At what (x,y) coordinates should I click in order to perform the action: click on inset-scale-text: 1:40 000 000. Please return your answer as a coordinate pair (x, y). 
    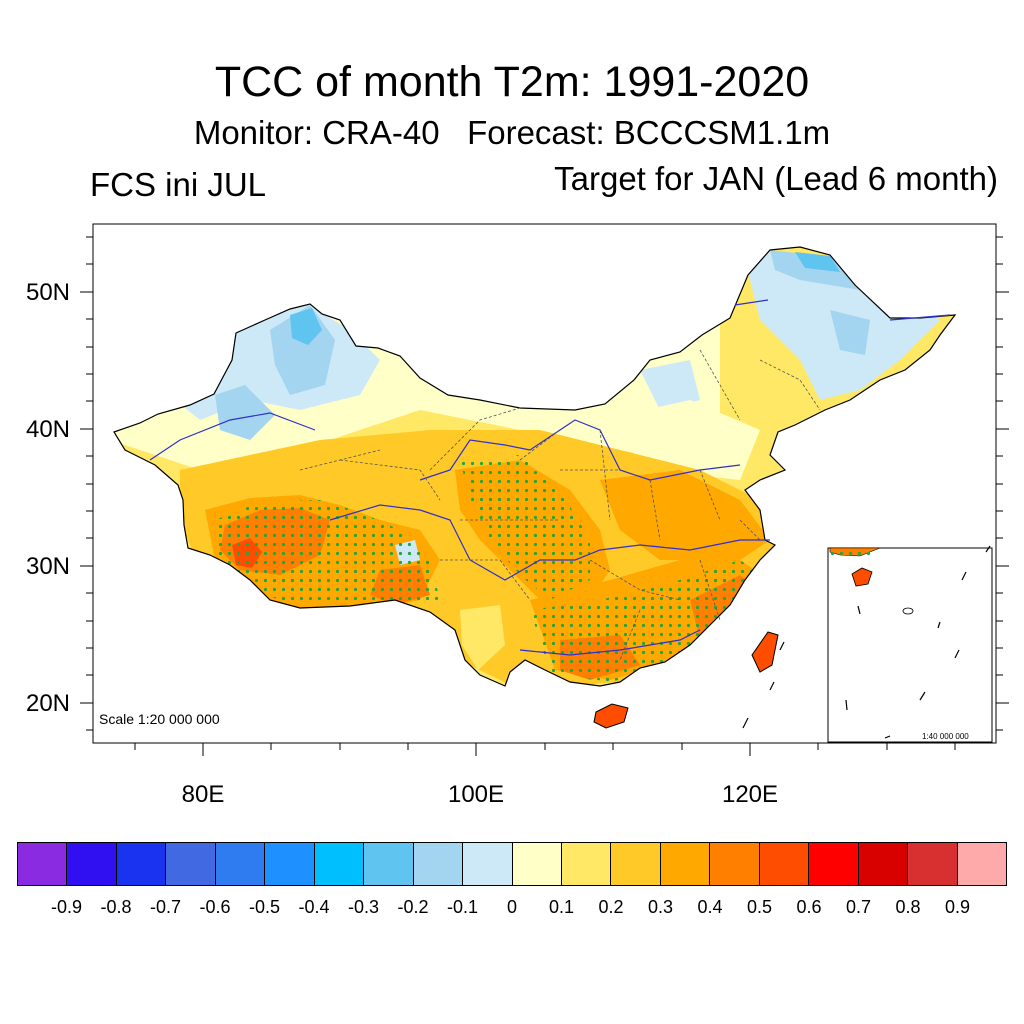
    Looking at the image, I should click on (945, 736).